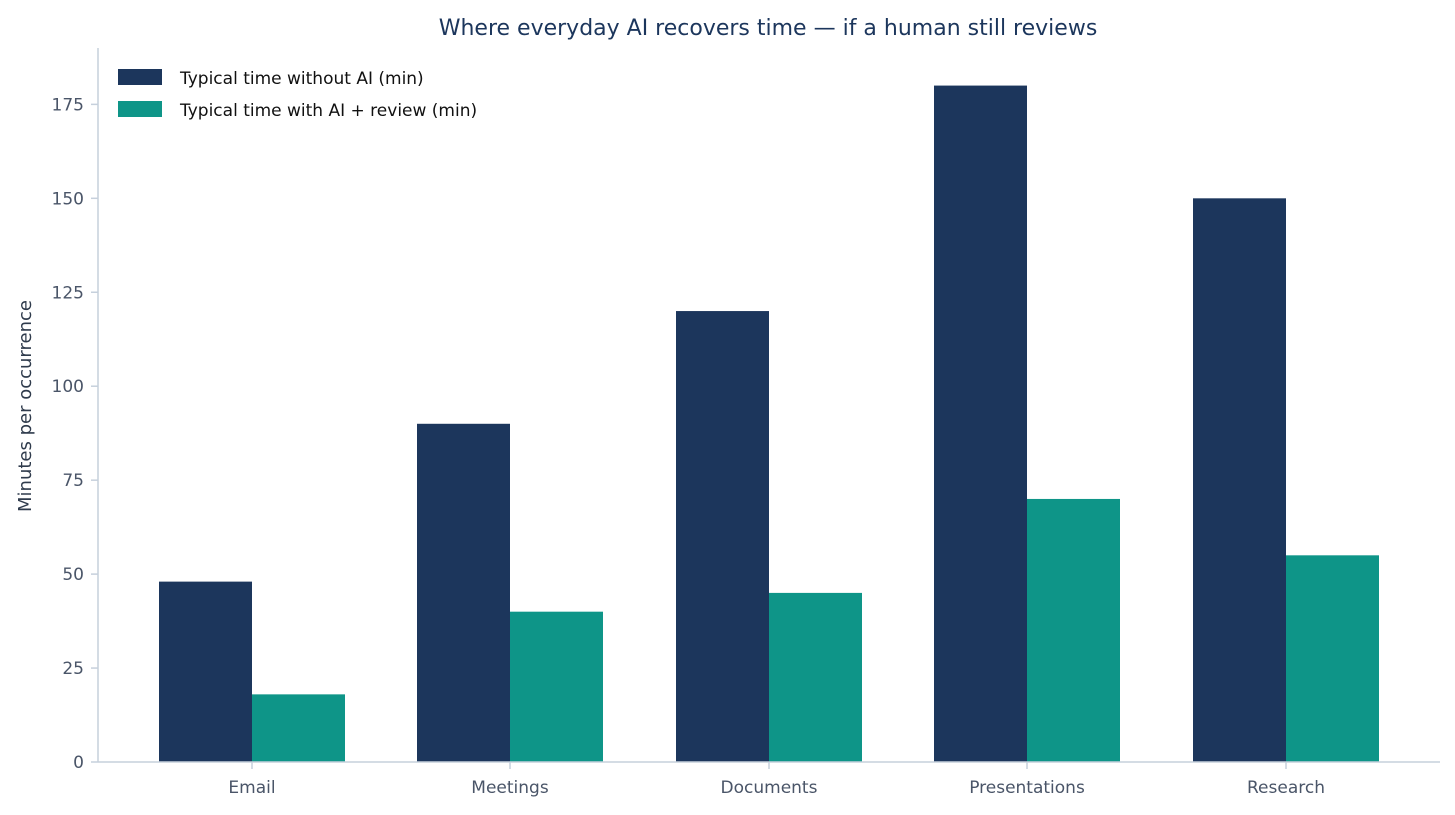  I want to click on bar-with-ai-documents, so click(815, 677).